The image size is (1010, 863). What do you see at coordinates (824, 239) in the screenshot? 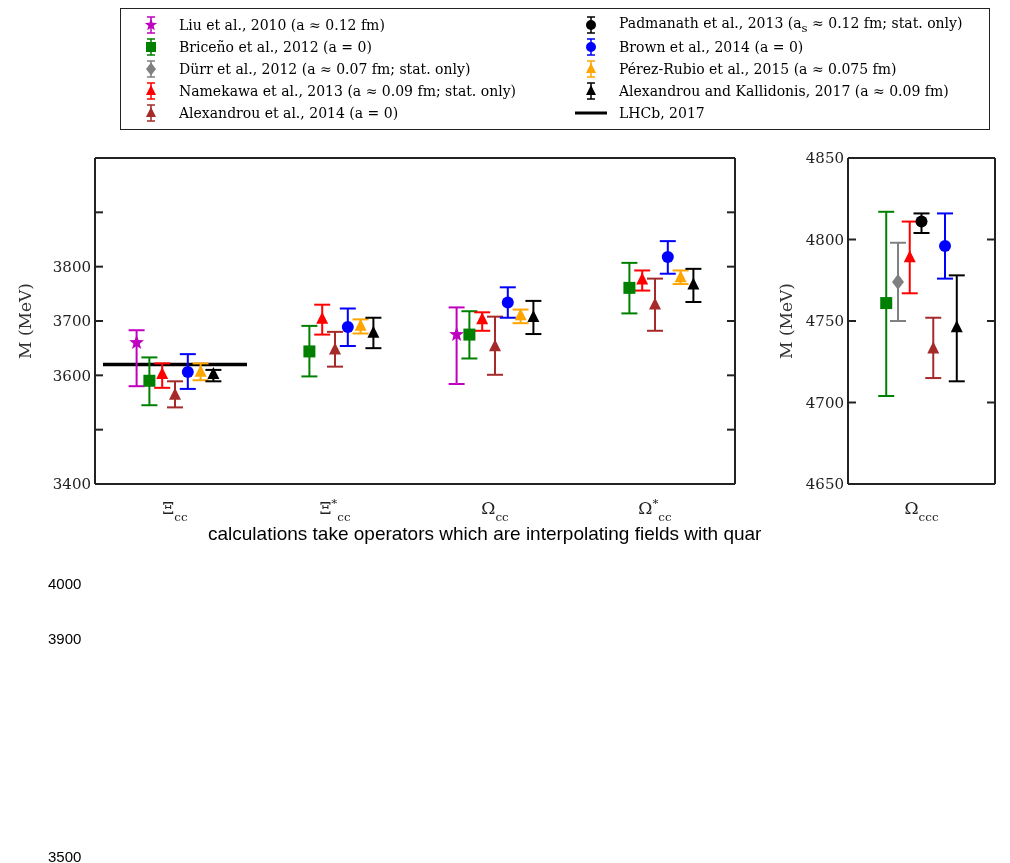
I see `y-tick-label: 4800` at bounding box center [824, 239].